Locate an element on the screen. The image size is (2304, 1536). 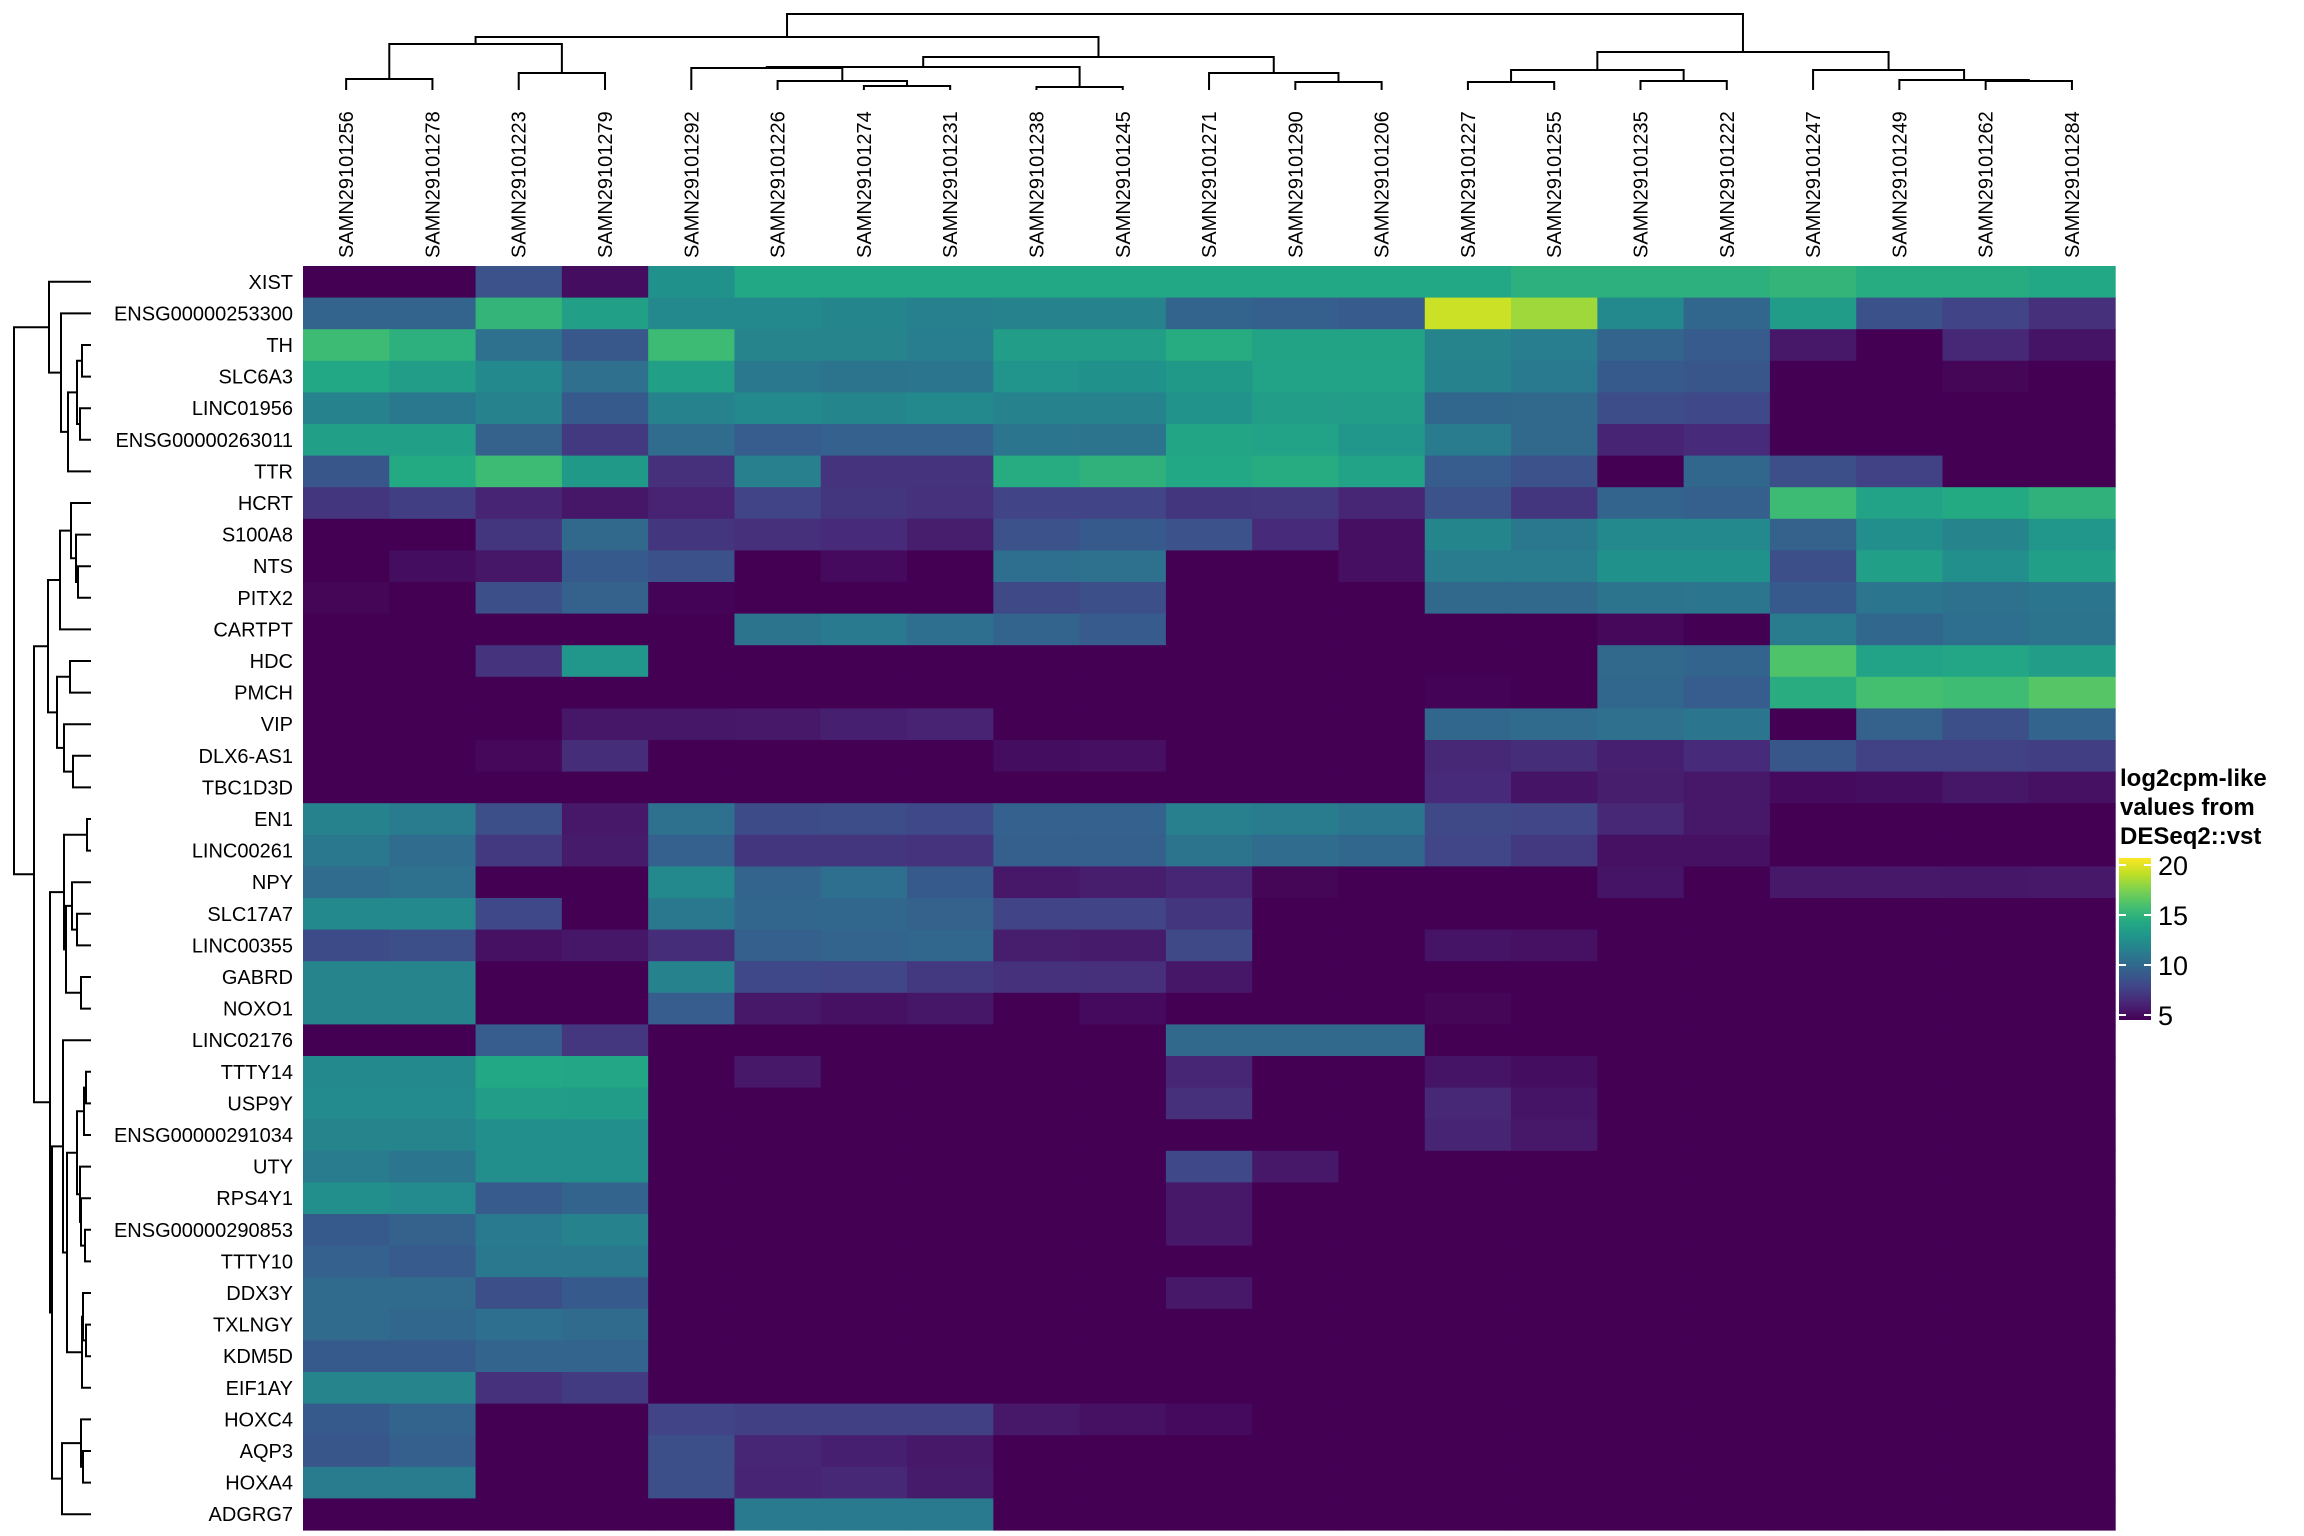
column-label: SAMN29101255 is located at coordinates (1555, 184).